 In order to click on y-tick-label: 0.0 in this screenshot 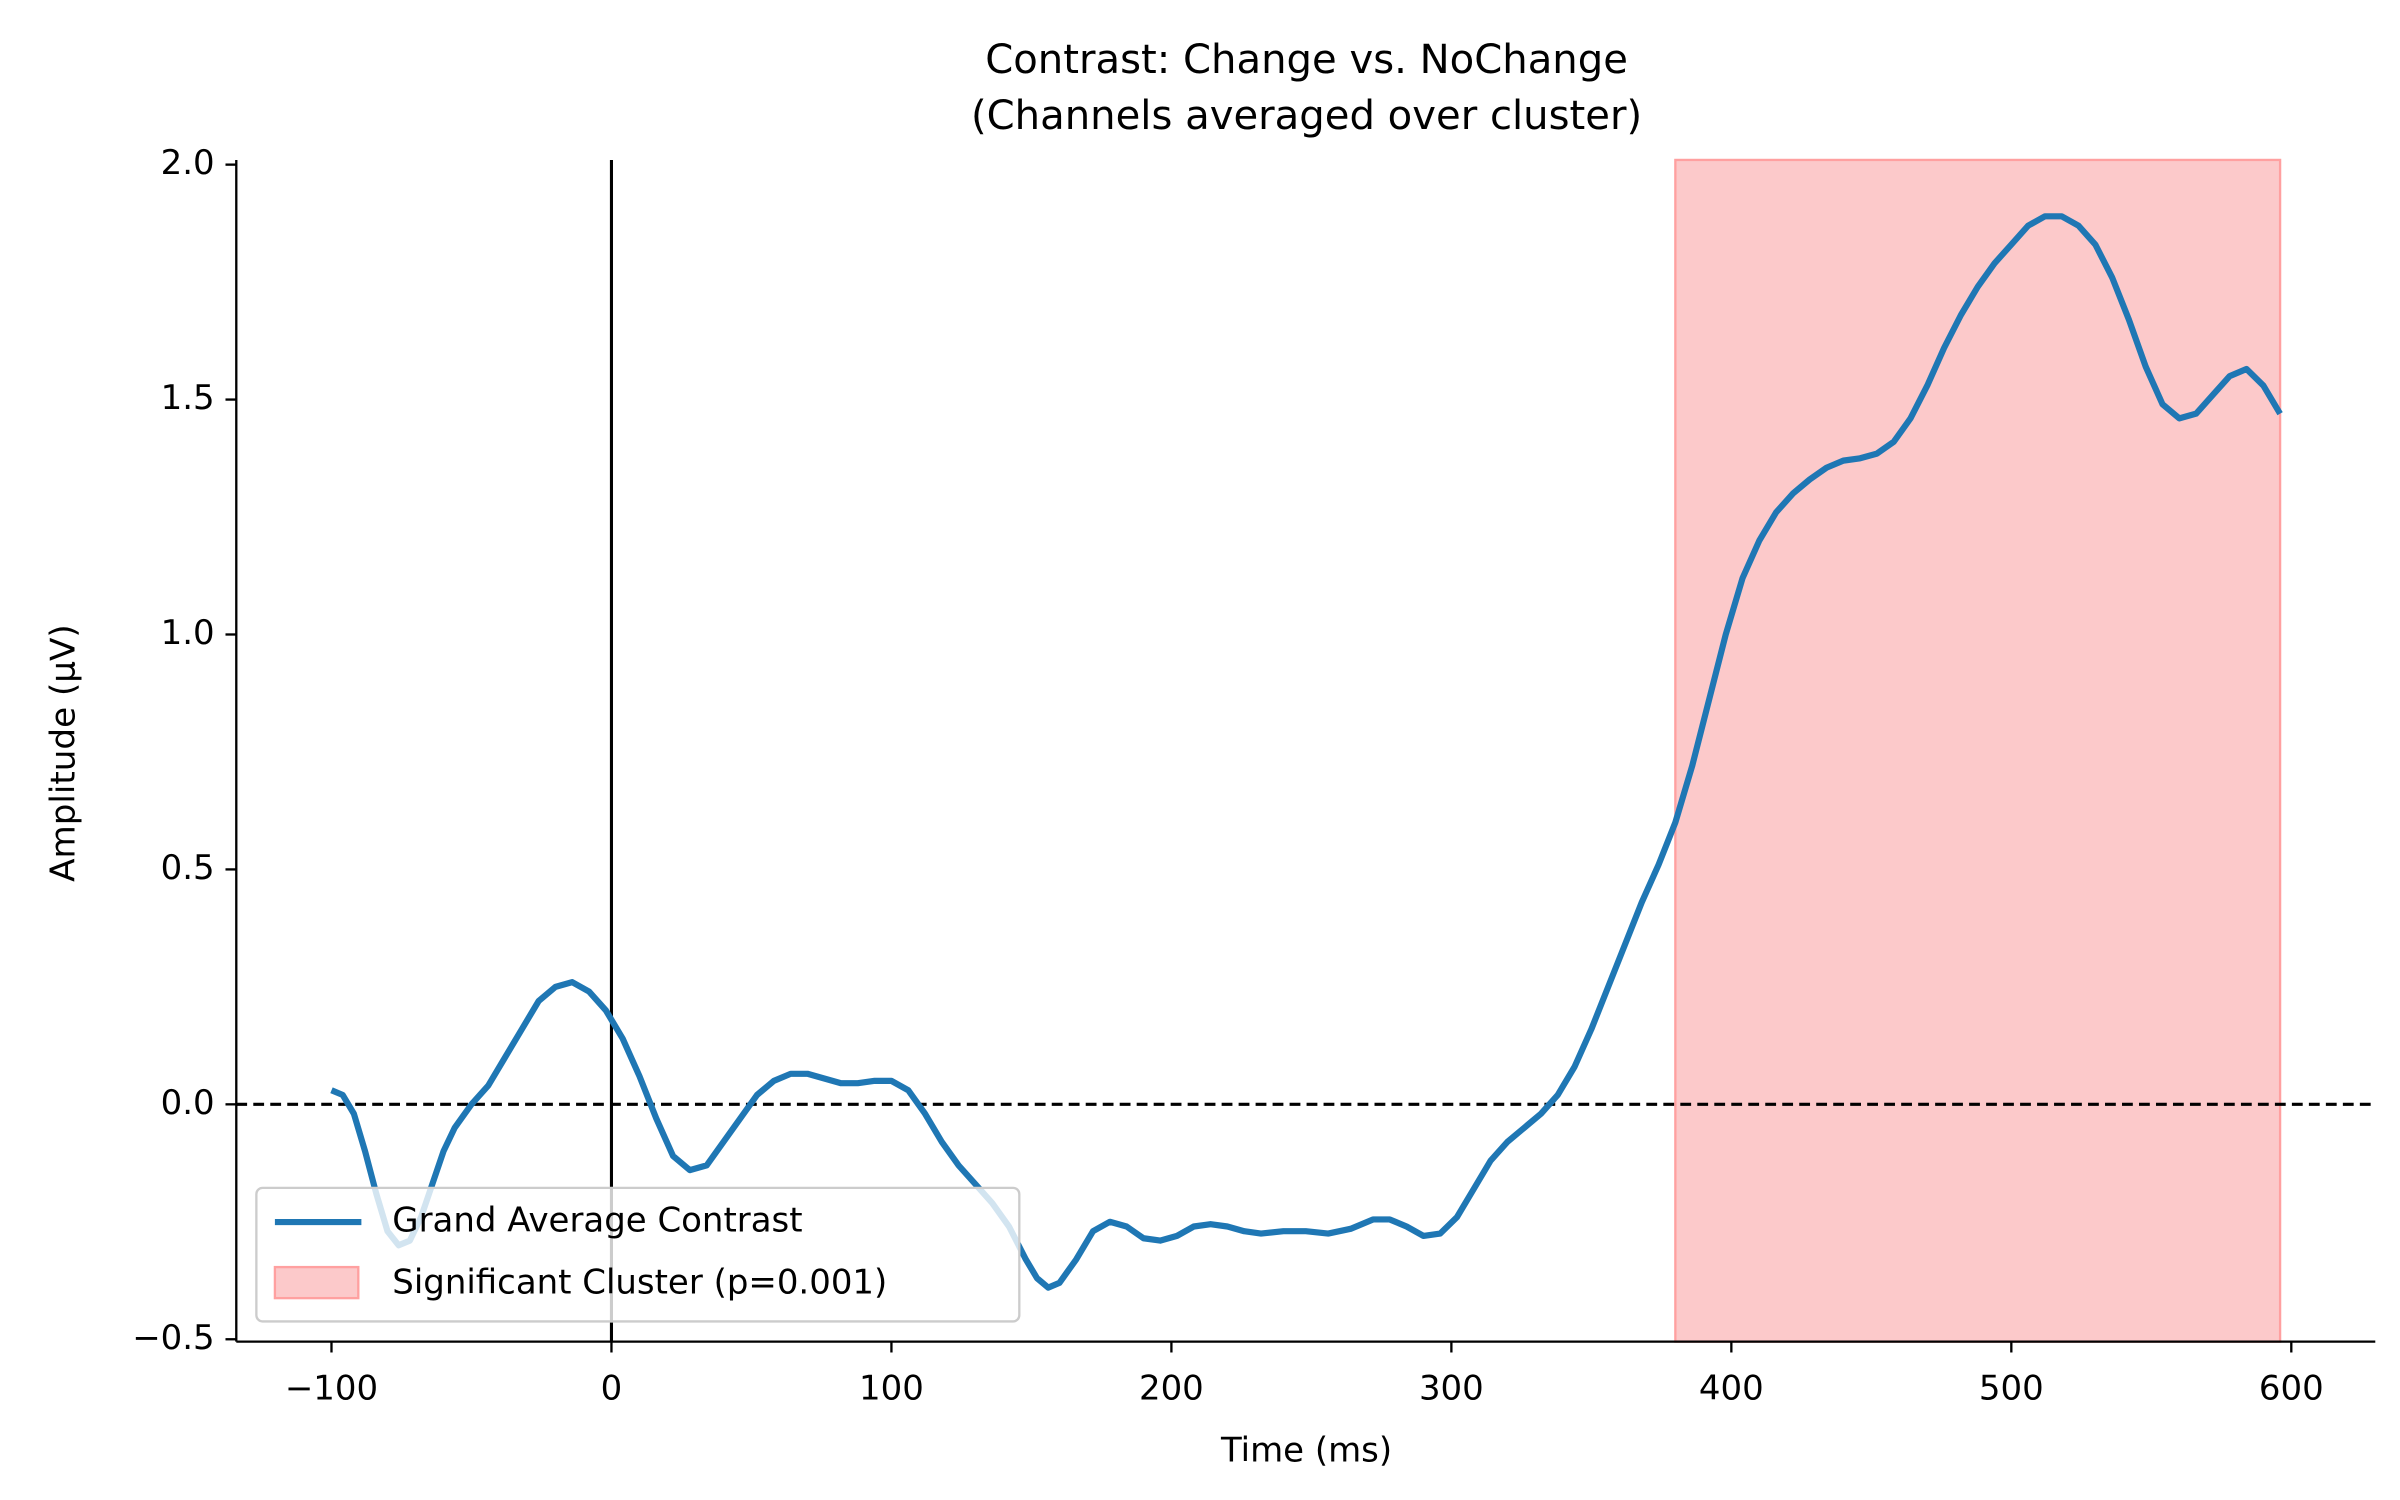, I will do `click(188, 1103)`.